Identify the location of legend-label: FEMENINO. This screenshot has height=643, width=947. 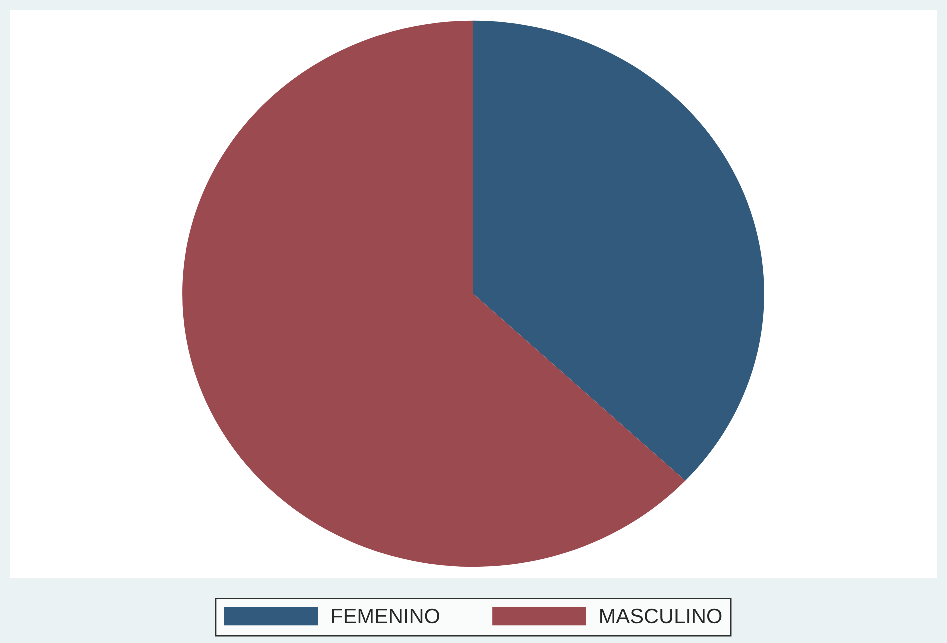
(386, 616).